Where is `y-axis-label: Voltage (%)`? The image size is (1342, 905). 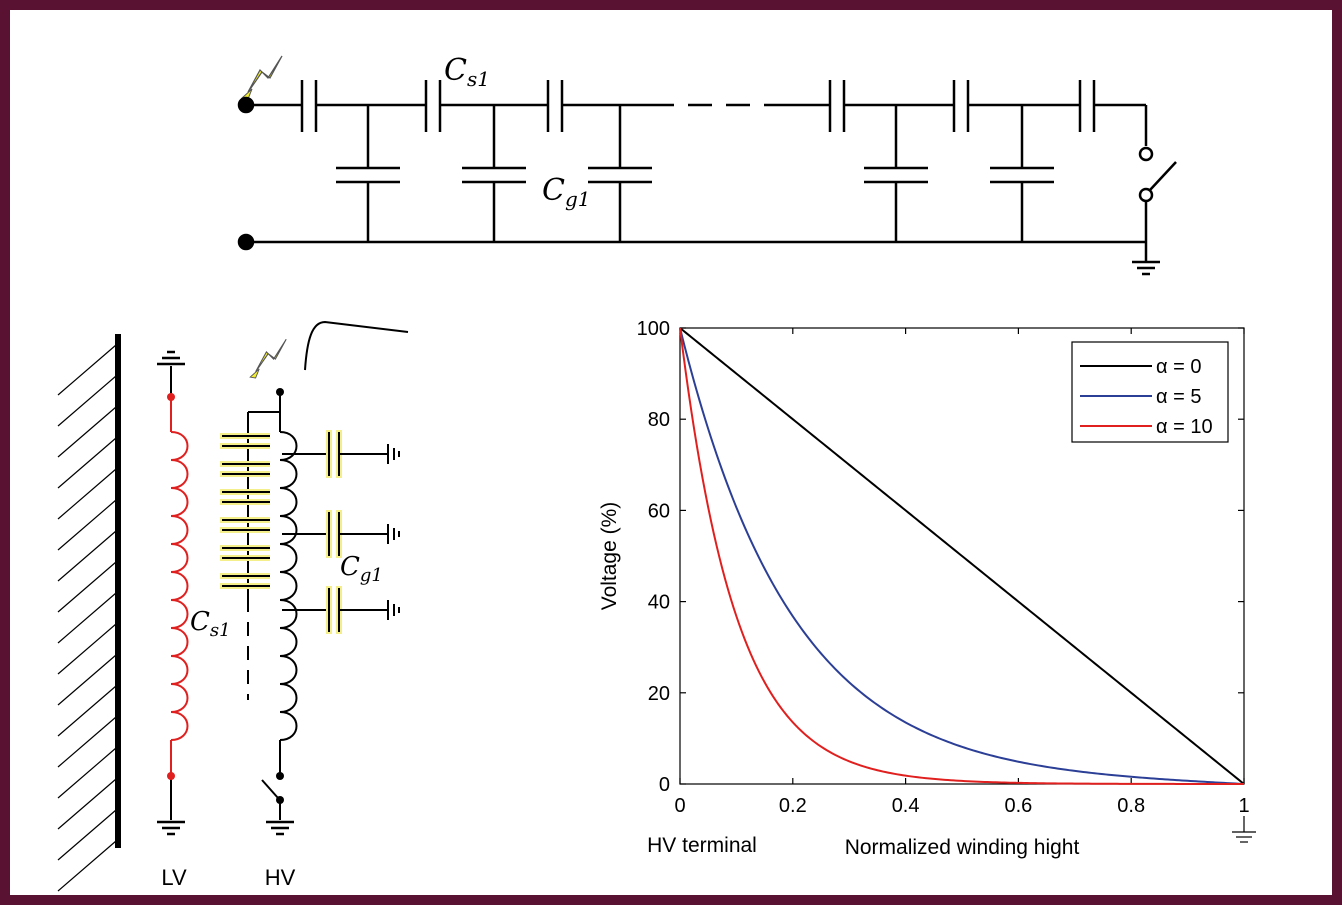 y-axis-label: Voltage (%) is located at coordinates (609, 556).